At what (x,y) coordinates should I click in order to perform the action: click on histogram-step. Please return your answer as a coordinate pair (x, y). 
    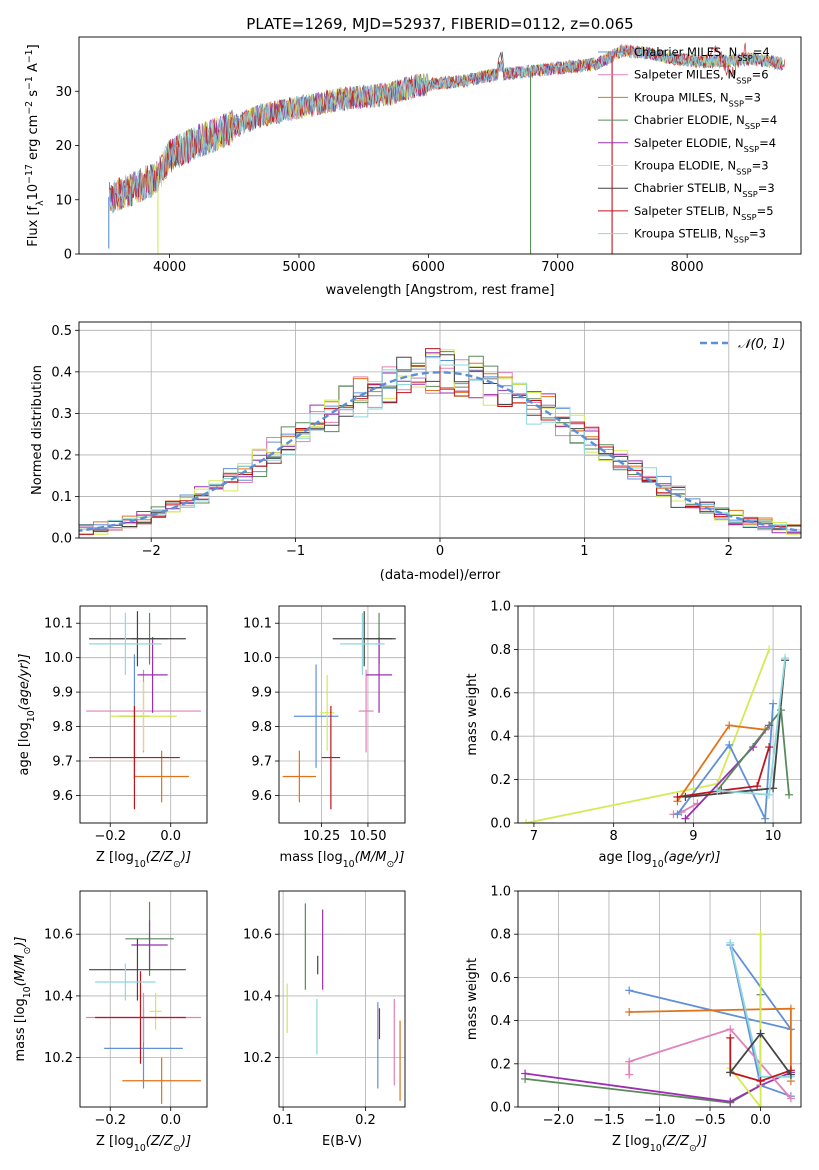
    Looking at the image, I should click on (440, 447).